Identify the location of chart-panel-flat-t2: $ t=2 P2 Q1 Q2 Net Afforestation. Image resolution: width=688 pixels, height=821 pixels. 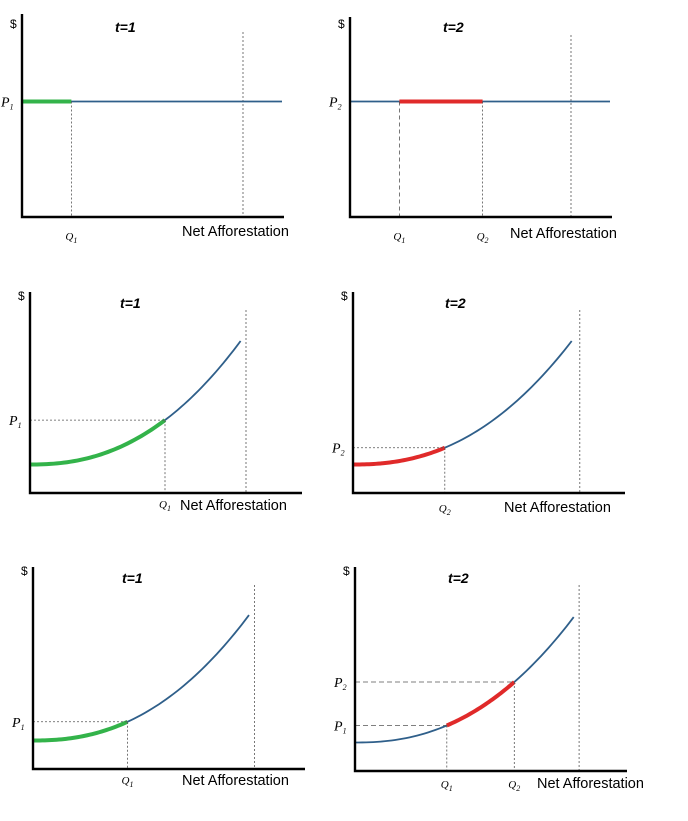
(472, 131).